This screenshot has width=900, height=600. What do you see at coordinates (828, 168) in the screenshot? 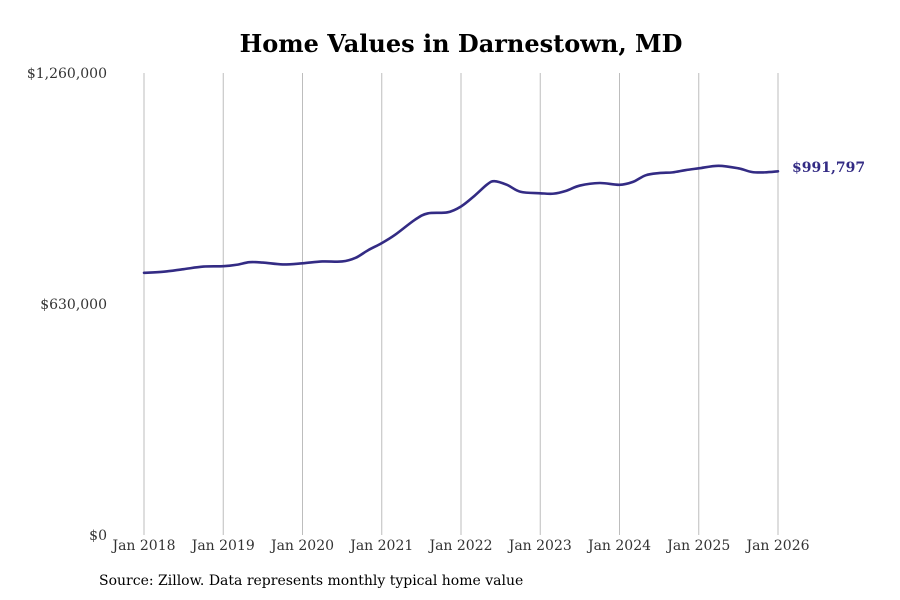
I see `series-end-label-0: $991,797` at bounding box center [828, 168].